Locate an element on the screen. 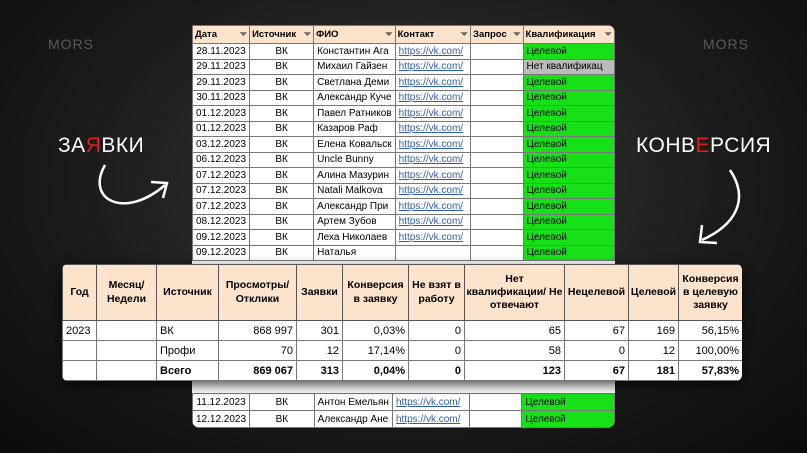  cell: 11.12.2023 is located at coordinates (221, 402).